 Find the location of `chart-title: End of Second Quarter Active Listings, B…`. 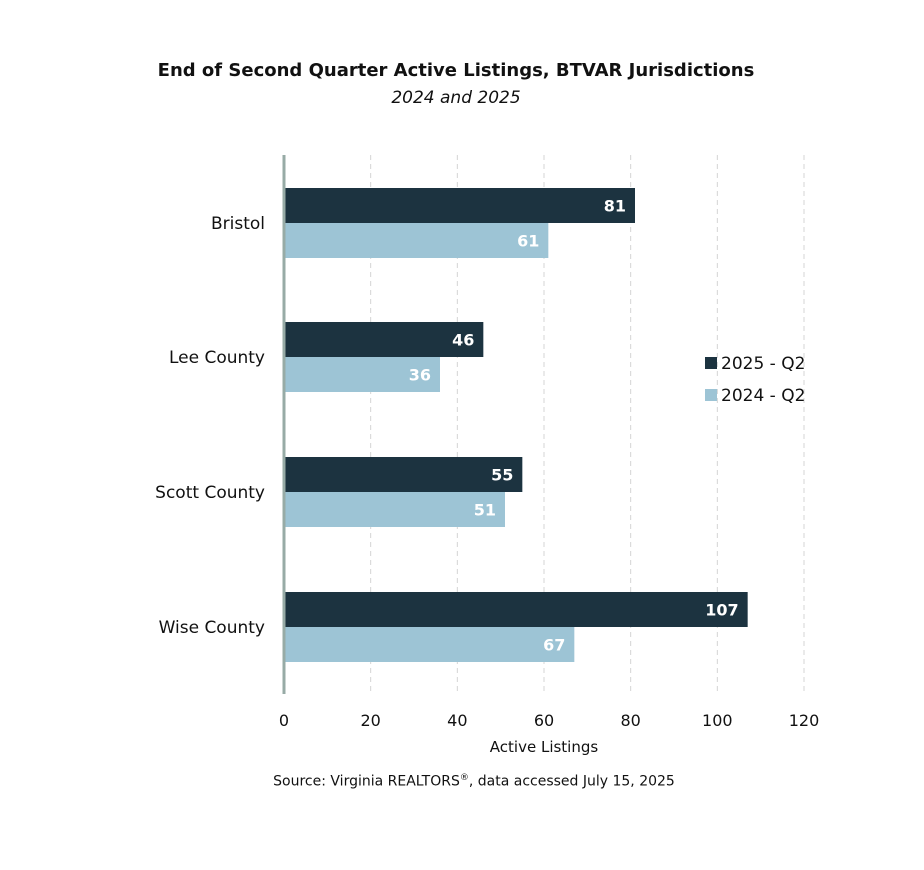

chart-title: End of Second Quarter Active Listings, B… is located at coordinates (456, 70).